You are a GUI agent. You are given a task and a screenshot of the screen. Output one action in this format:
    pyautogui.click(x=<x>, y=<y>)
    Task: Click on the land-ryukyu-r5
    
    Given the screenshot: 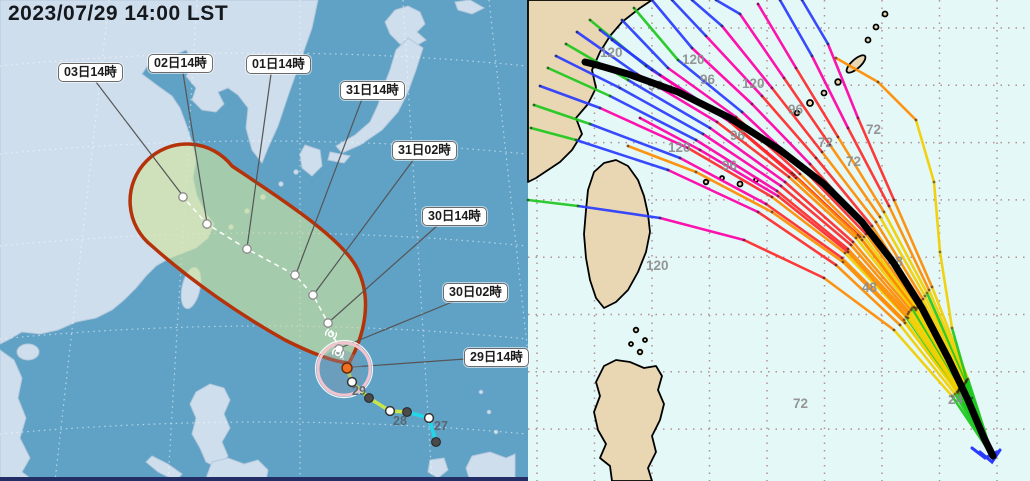 What is the action you would take?
    pyautogui.click(x=824, y=93)
    